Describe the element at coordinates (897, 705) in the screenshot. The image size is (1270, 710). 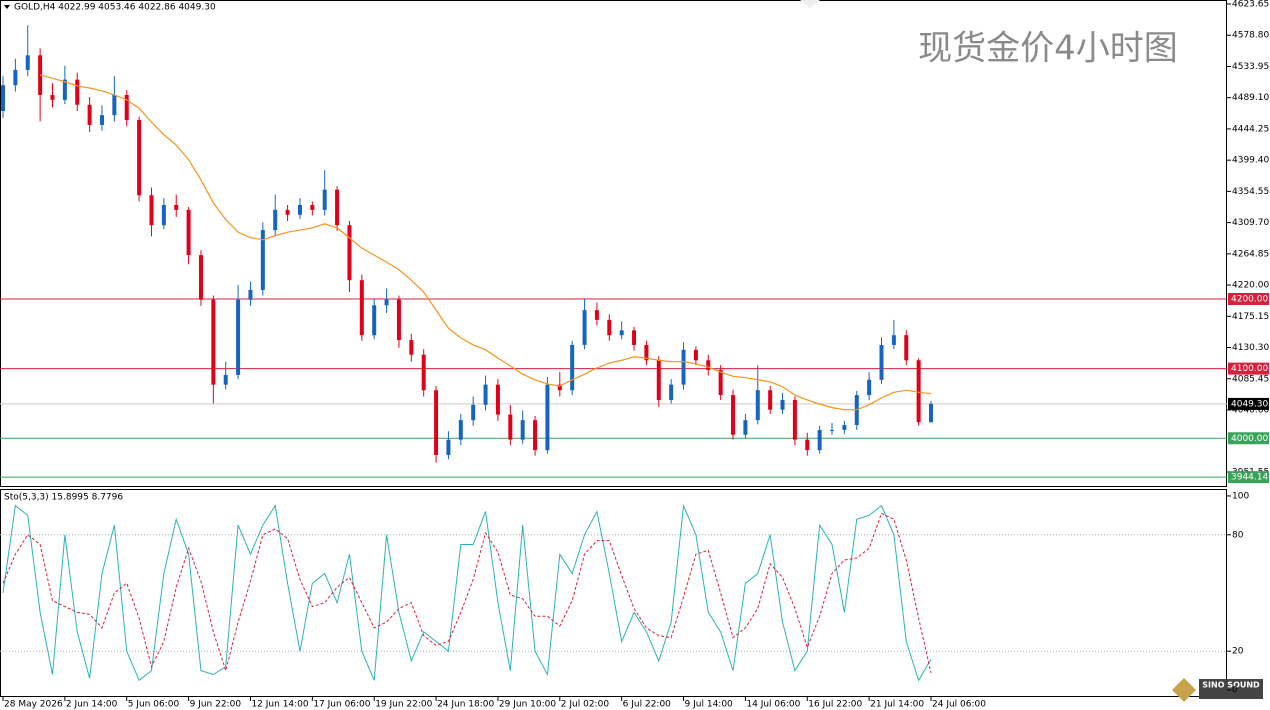
I see `x-tick-label: 21 Jul 14:00` at that location.